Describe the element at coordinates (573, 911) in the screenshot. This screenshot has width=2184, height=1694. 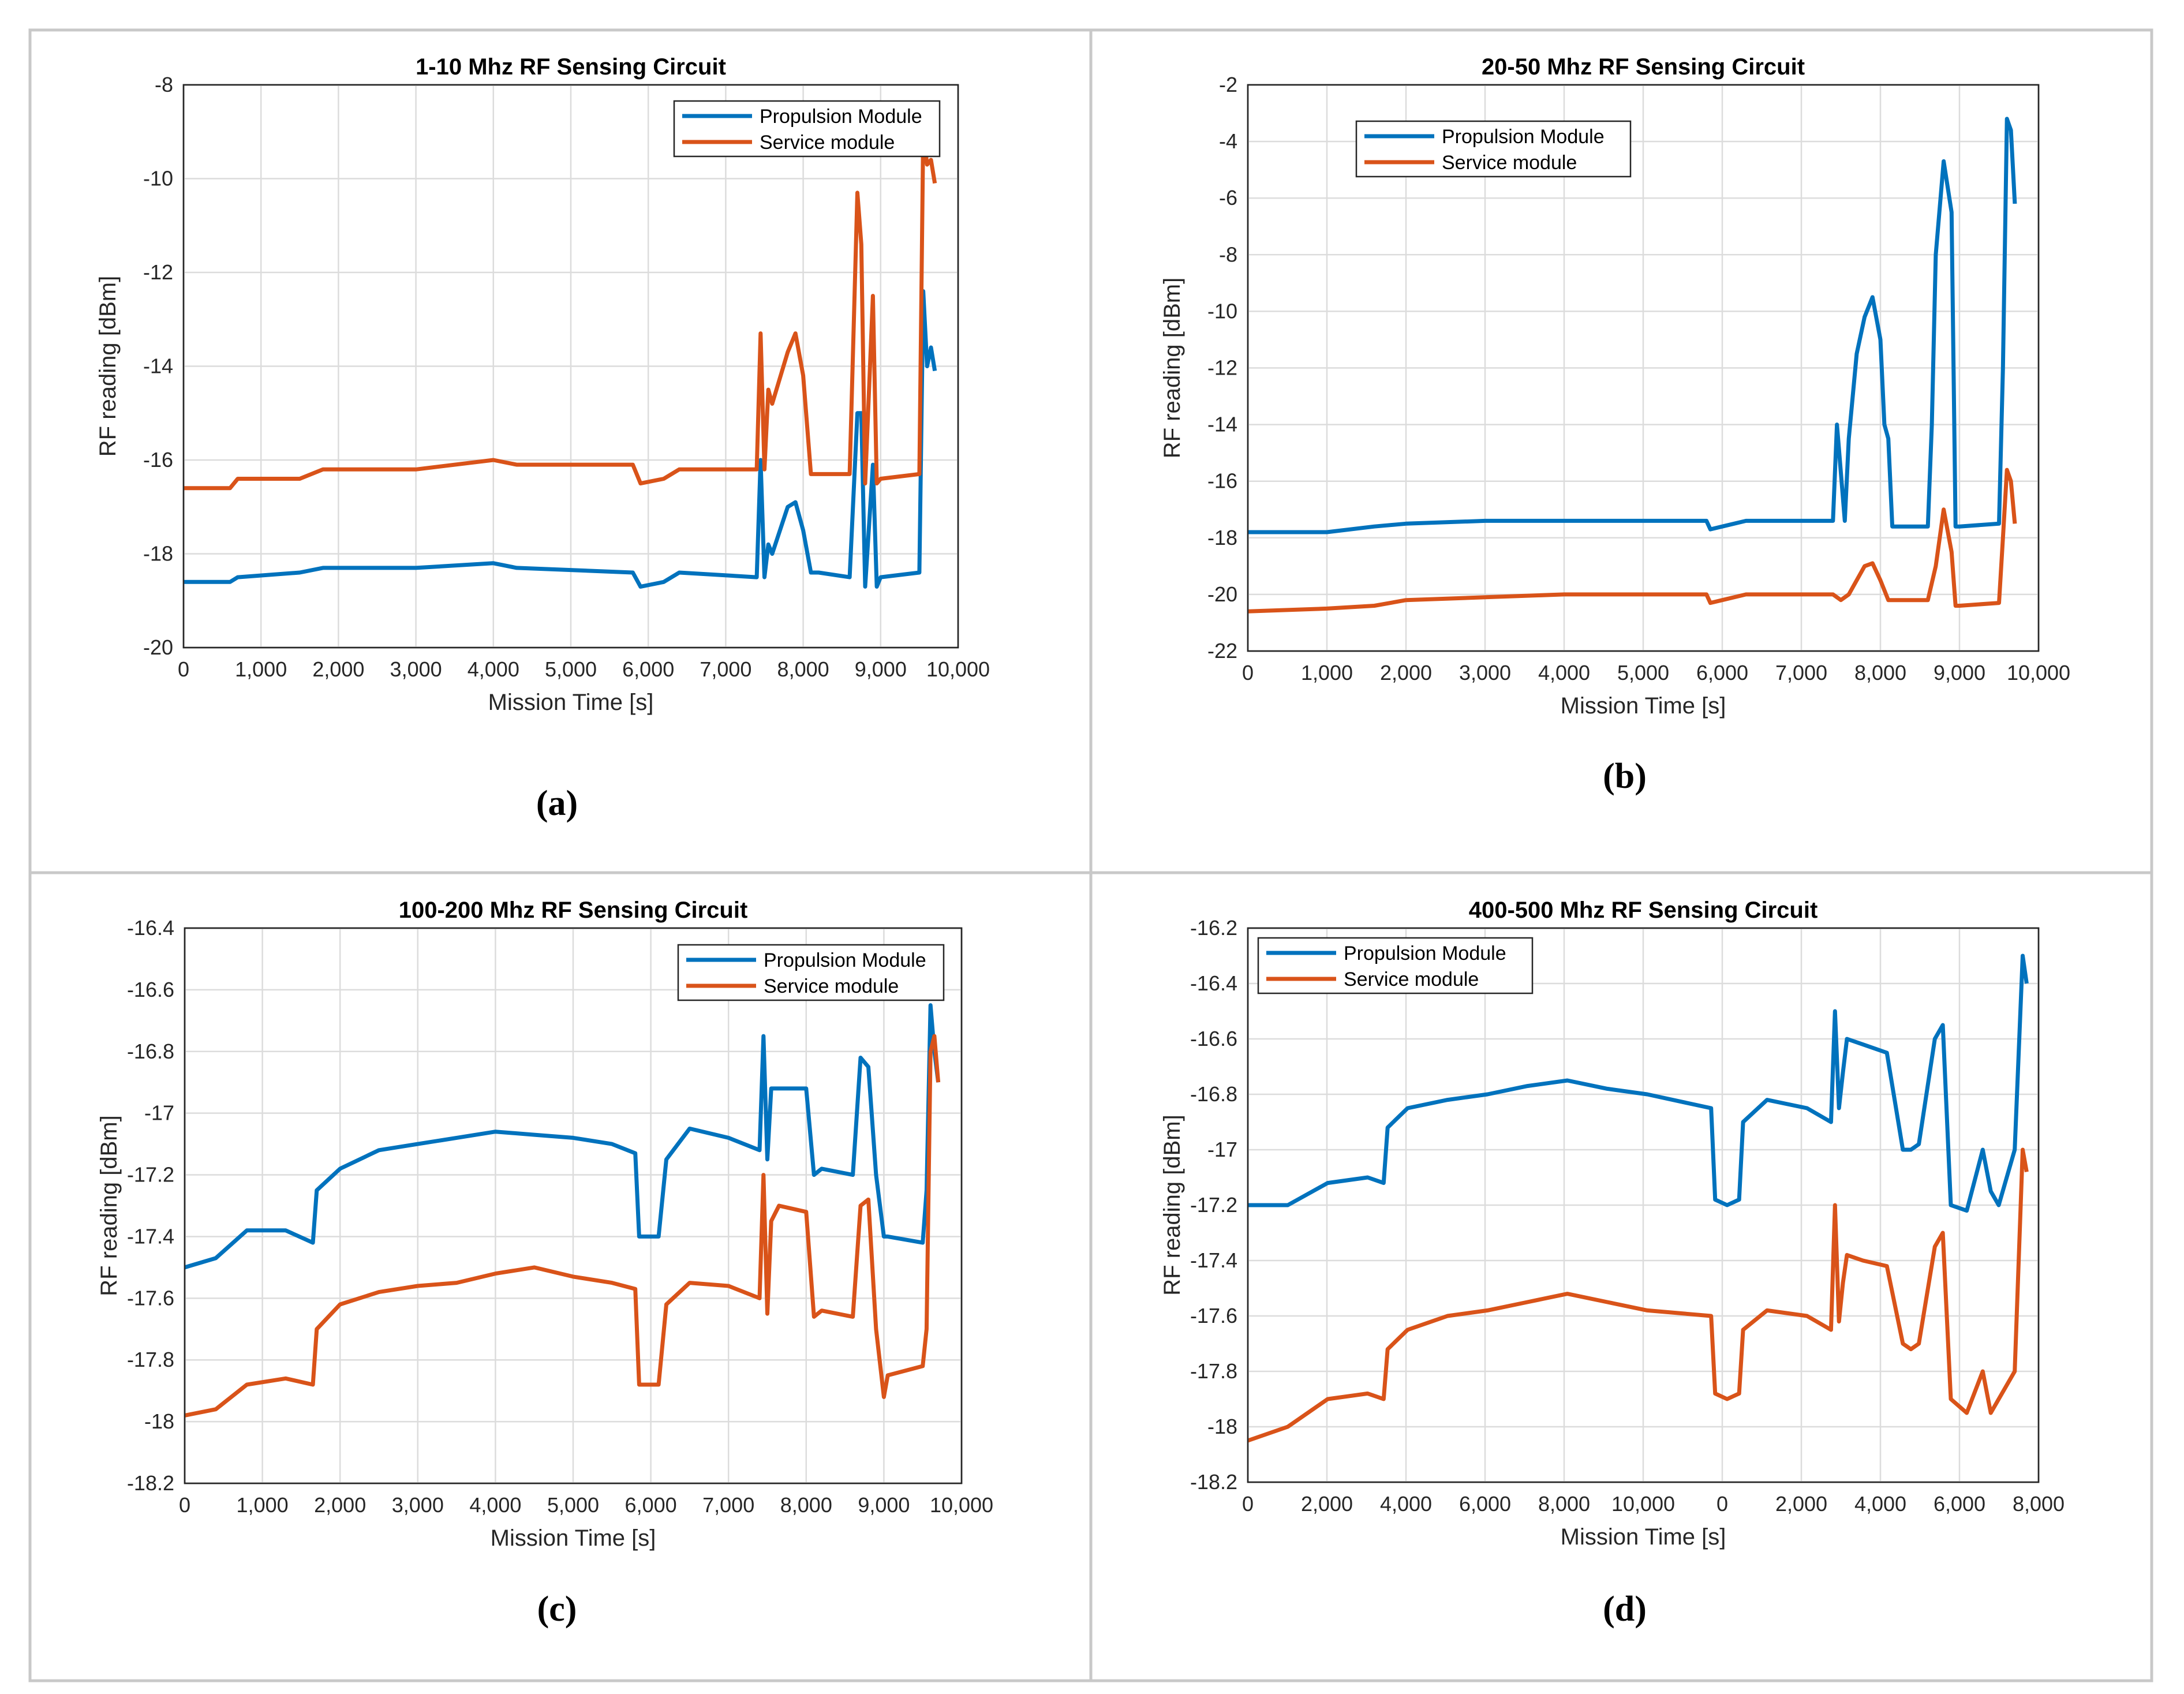
I see `chart-title: 100-200 Mhz RF Sensing Circuit` at that location.